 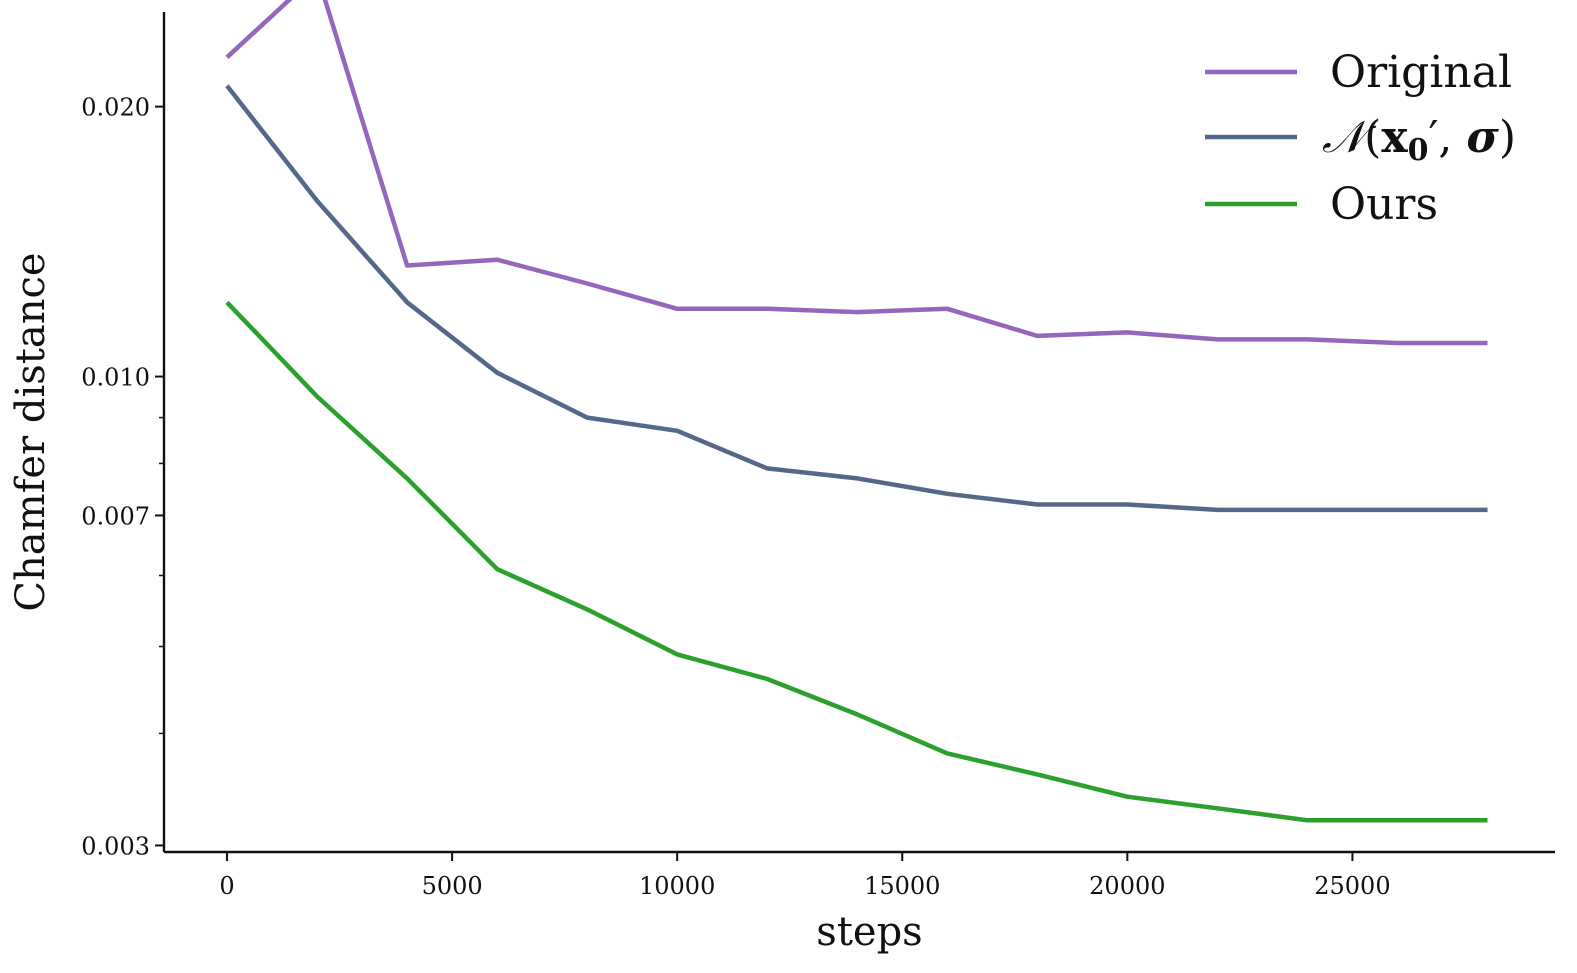 I want to click on legend-label-1: 𝒩(x0′, σ), so click(x=1419, y=140).